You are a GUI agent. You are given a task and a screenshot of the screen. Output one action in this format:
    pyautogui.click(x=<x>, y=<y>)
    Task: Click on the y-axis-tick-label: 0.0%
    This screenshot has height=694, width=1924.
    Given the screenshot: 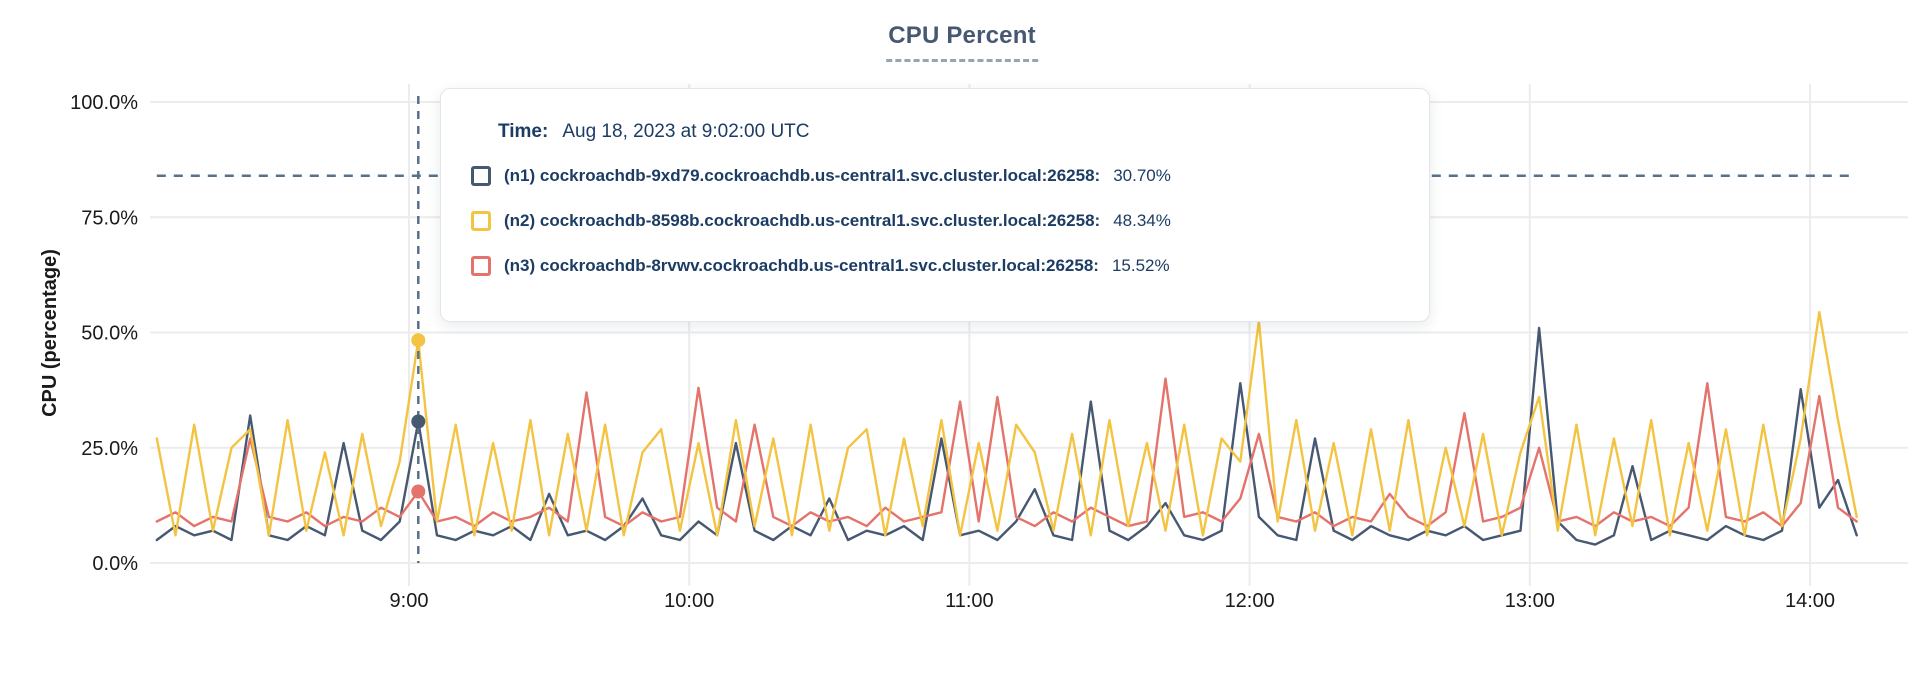 What is the action you would take?
    pyautogui.click(x=115, y=564)
    